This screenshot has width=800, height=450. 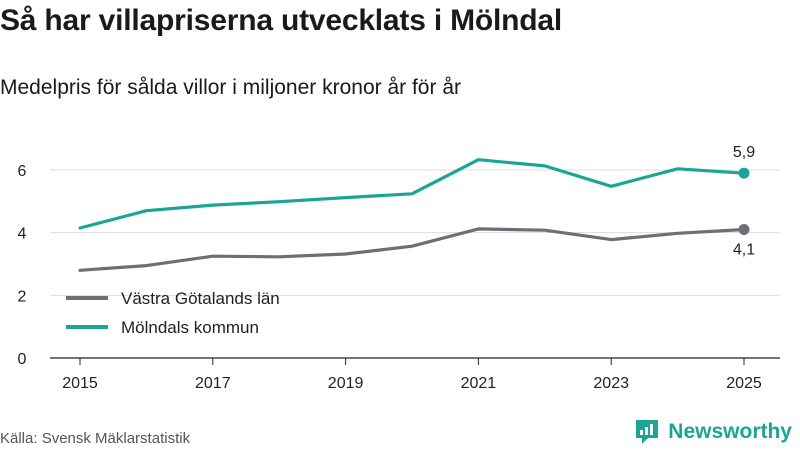 What do you see at coordinates (744, 383) in the screenshot?
I see `x-tick-label: 2025` at bounding box center [744, 383].